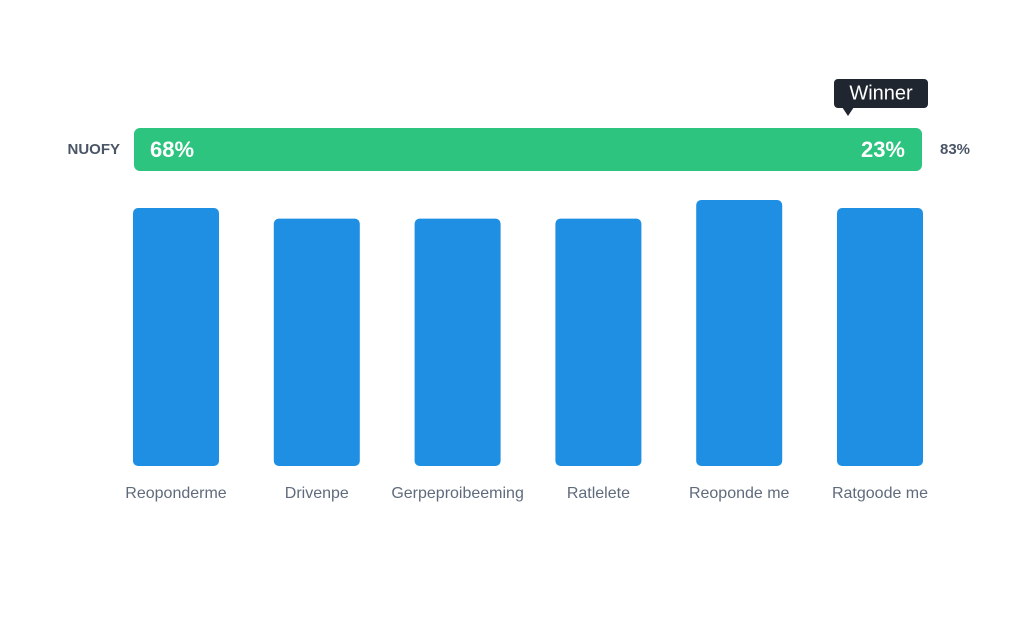 The height and width of the screenshot is (628, 1024). What do you see at coordinates (883, 149) in the screenshot?
I see `right-value-label: 23%` at bounding box center [883, 149].